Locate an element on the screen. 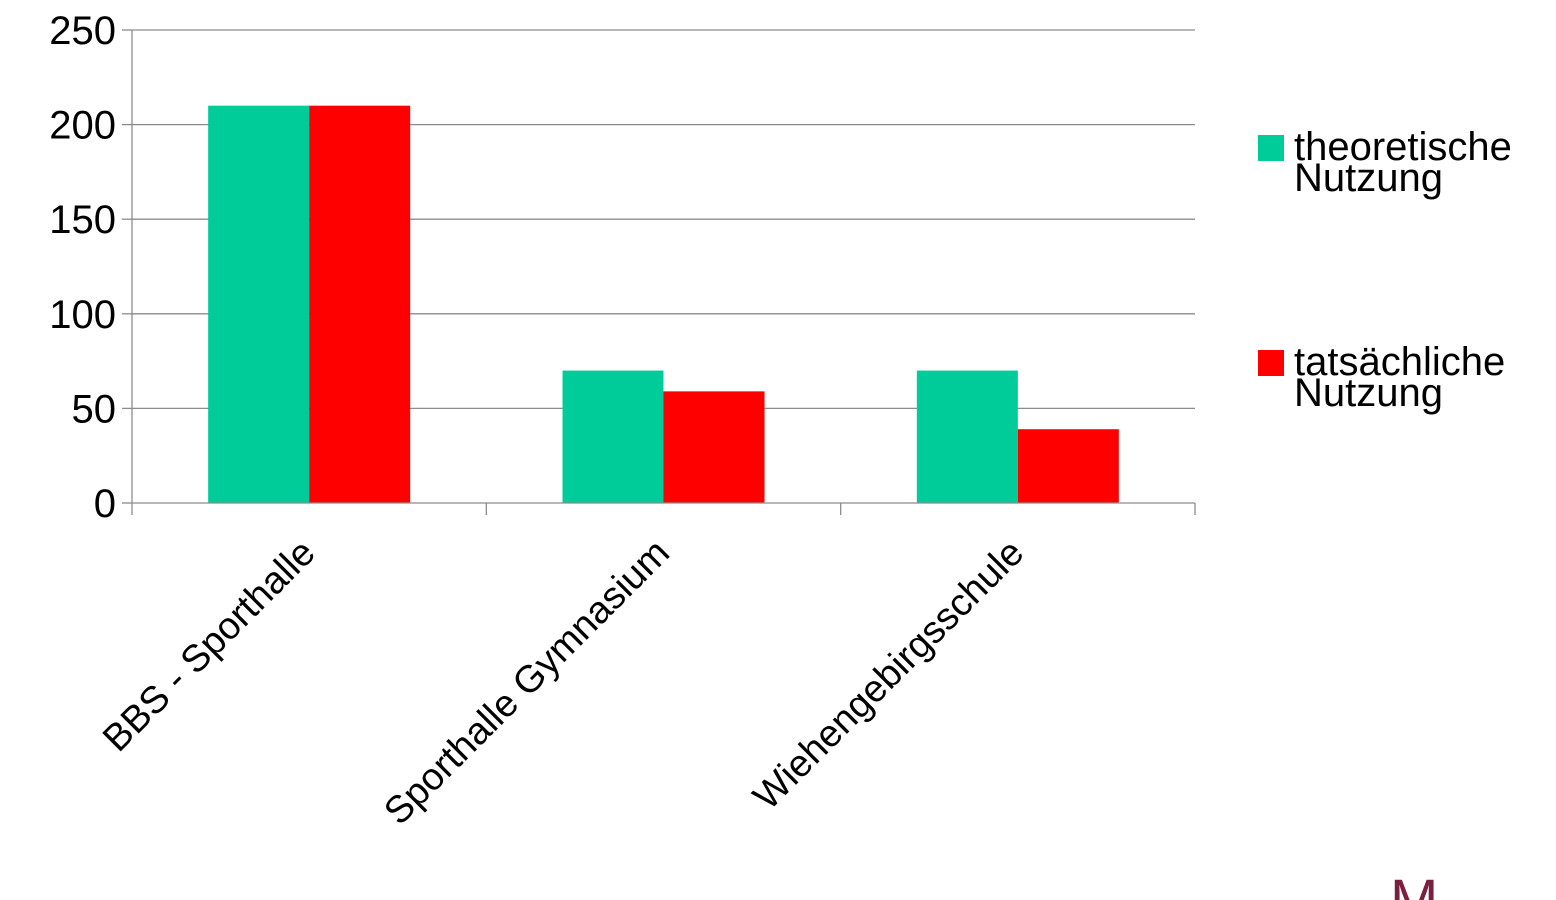  y-tick-label: 250 is located at coordinates (82, 31).